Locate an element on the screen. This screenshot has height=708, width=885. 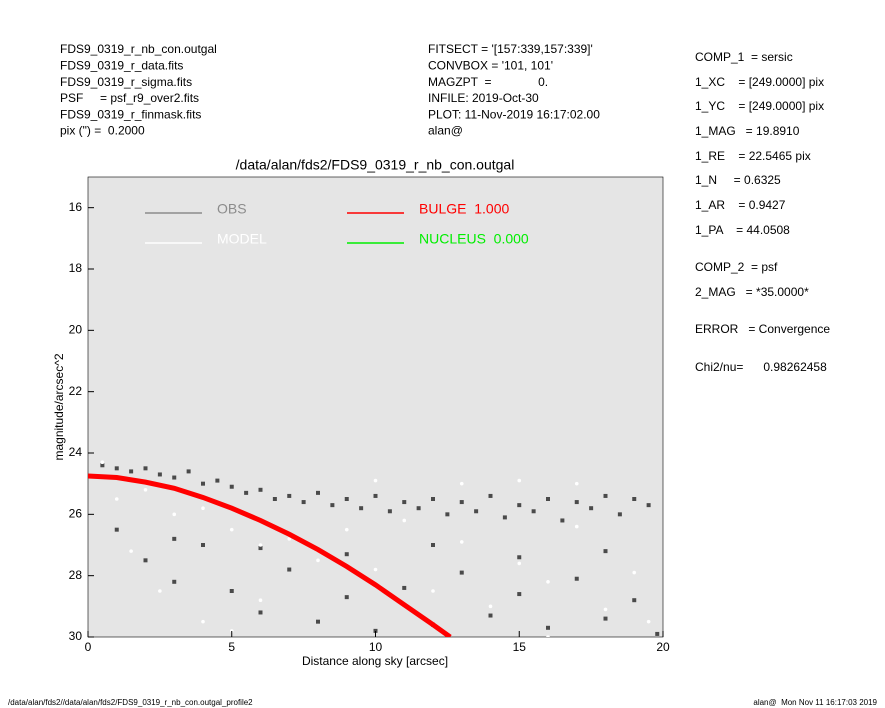
x-tick-label: 20 is located at coordinates (663, 647).